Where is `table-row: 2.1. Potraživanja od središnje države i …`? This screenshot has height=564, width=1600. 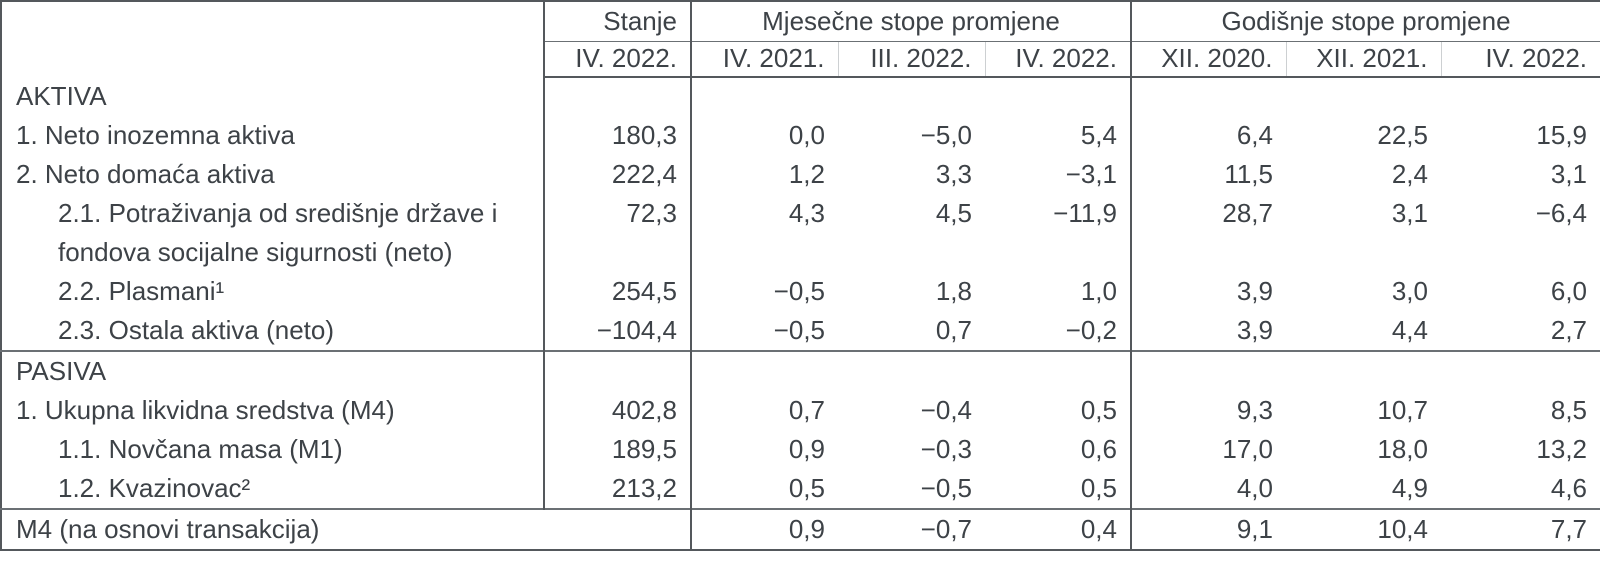 table-row: 2.1. Potraživanja od središnje države i … is located at coordinates (800, 233).